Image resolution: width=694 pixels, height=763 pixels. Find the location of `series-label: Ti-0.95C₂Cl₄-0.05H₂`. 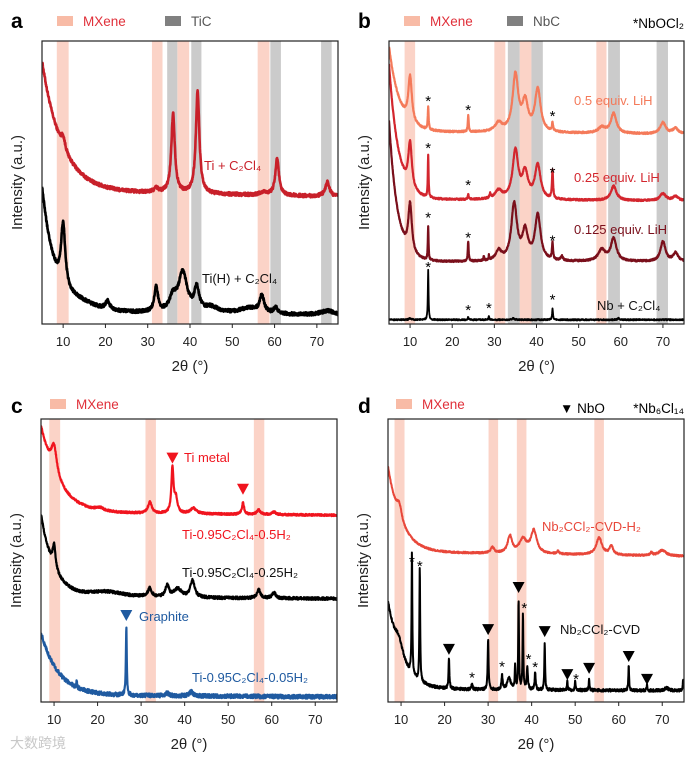

series-label: Ti-0.95C₂Cl₄-0.05H₂ is located at coordinates (250, 677).